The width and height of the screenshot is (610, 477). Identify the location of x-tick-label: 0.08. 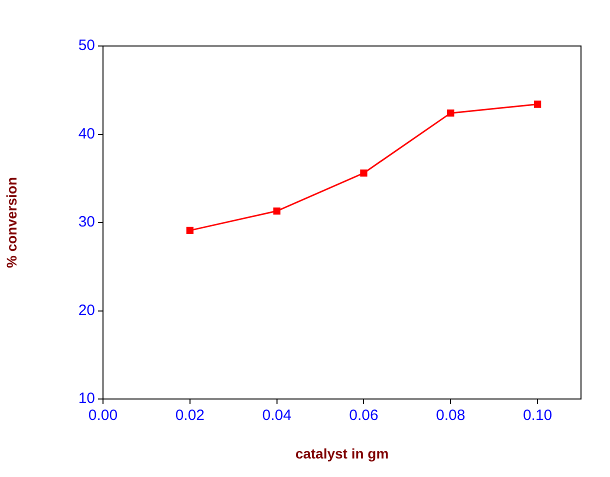
(451, 415).